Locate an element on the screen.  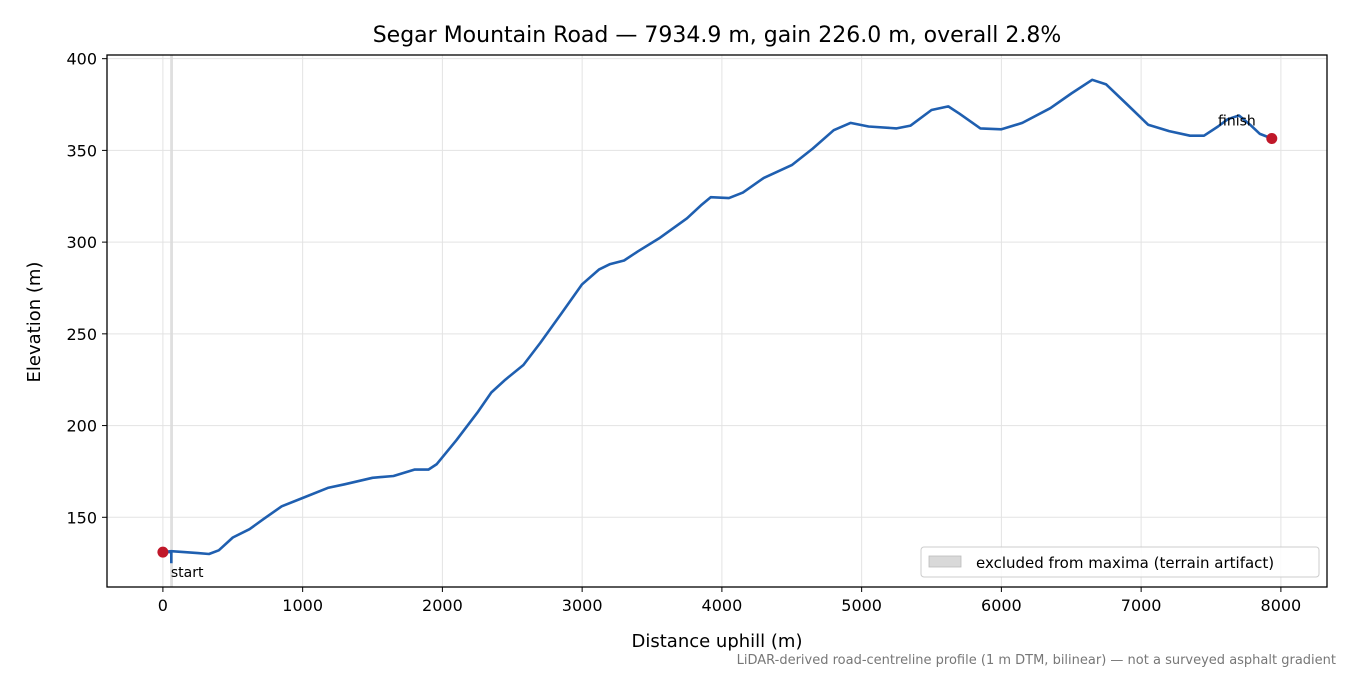
x-tick-label: 4000 is located at coordinates (722, 605).